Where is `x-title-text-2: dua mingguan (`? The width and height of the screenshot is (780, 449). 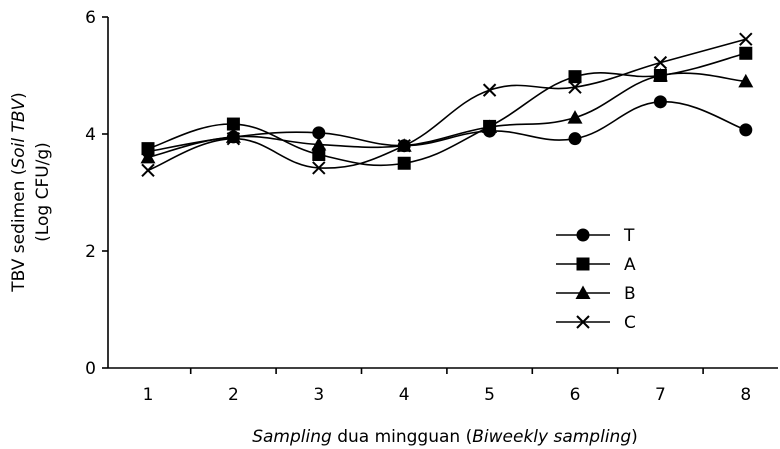
x-title-text-2: dua mingguan ( is located at coordinates (402, 437).